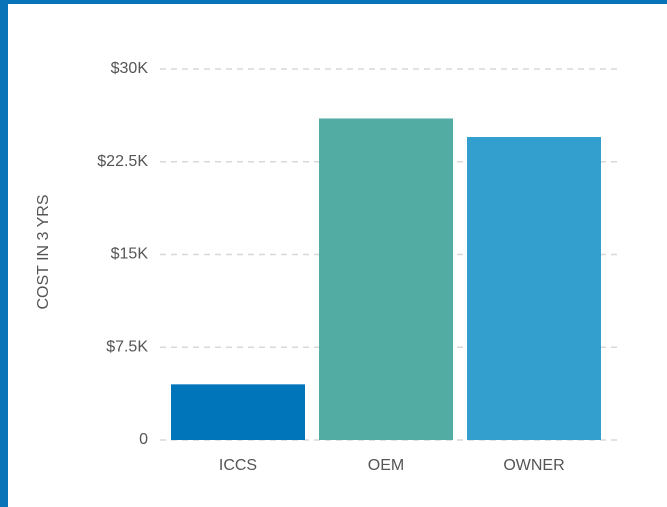  Describe the element at coordinates (386, 465) in the screenshot. I see `x-tick-label: OEM` at that location.